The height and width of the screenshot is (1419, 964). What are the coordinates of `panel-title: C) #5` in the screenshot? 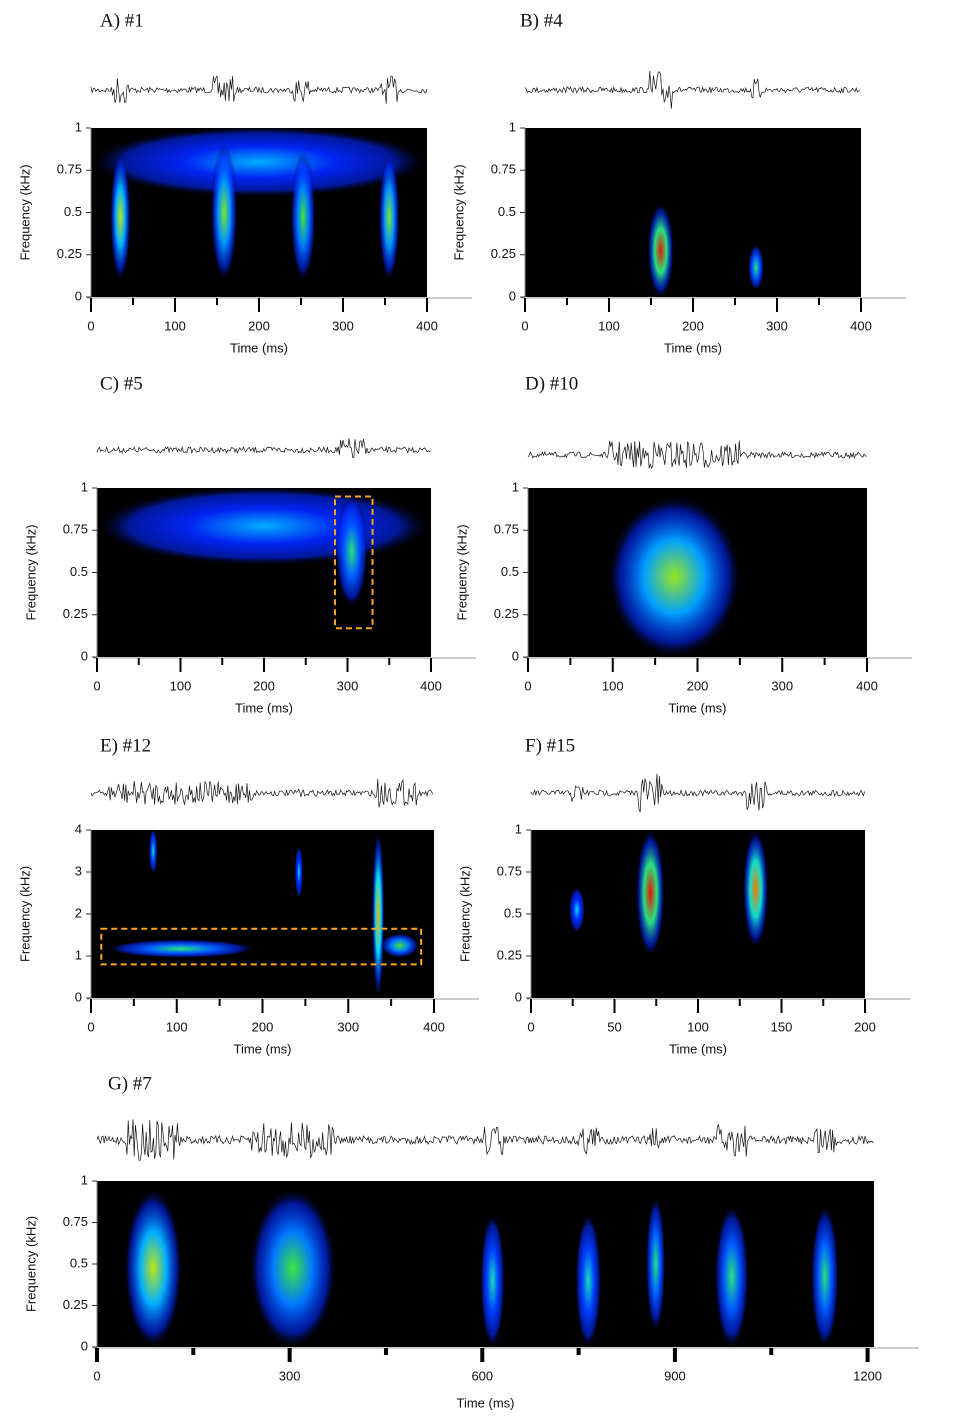 It's located at (121, 383).